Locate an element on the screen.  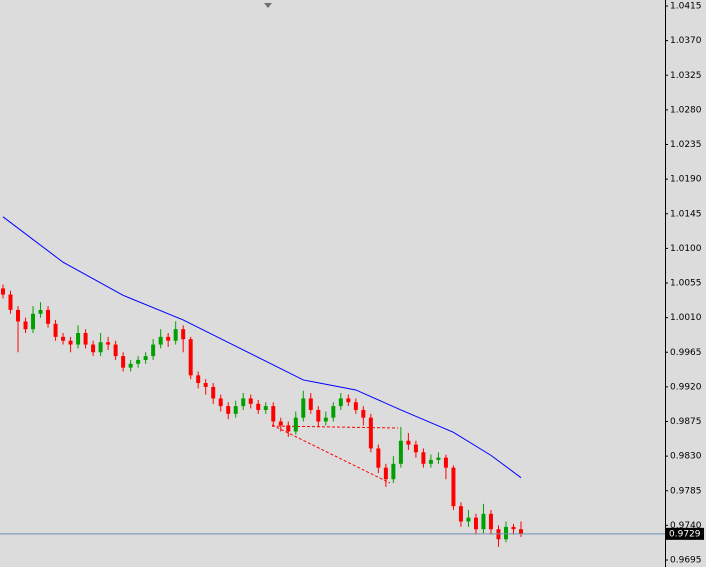
y-tick-label: 0.9965 is located at coordinates (686, 353).